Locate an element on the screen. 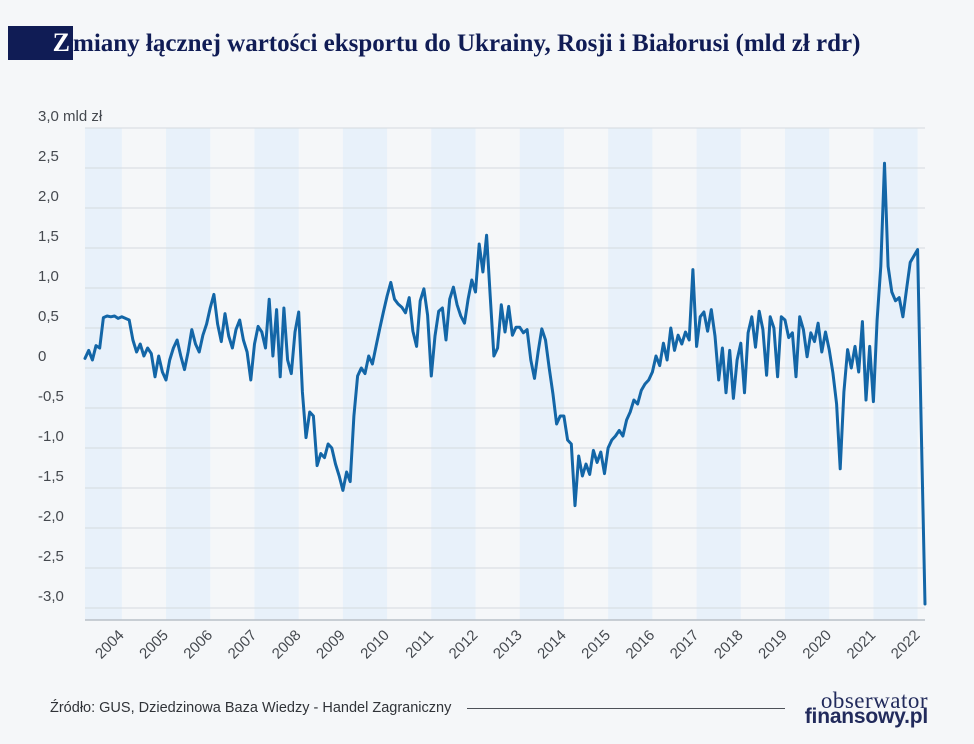 This screenshot has width=974, height=744. y-tick-label: 2,0 is located at coordinates (48, 196).